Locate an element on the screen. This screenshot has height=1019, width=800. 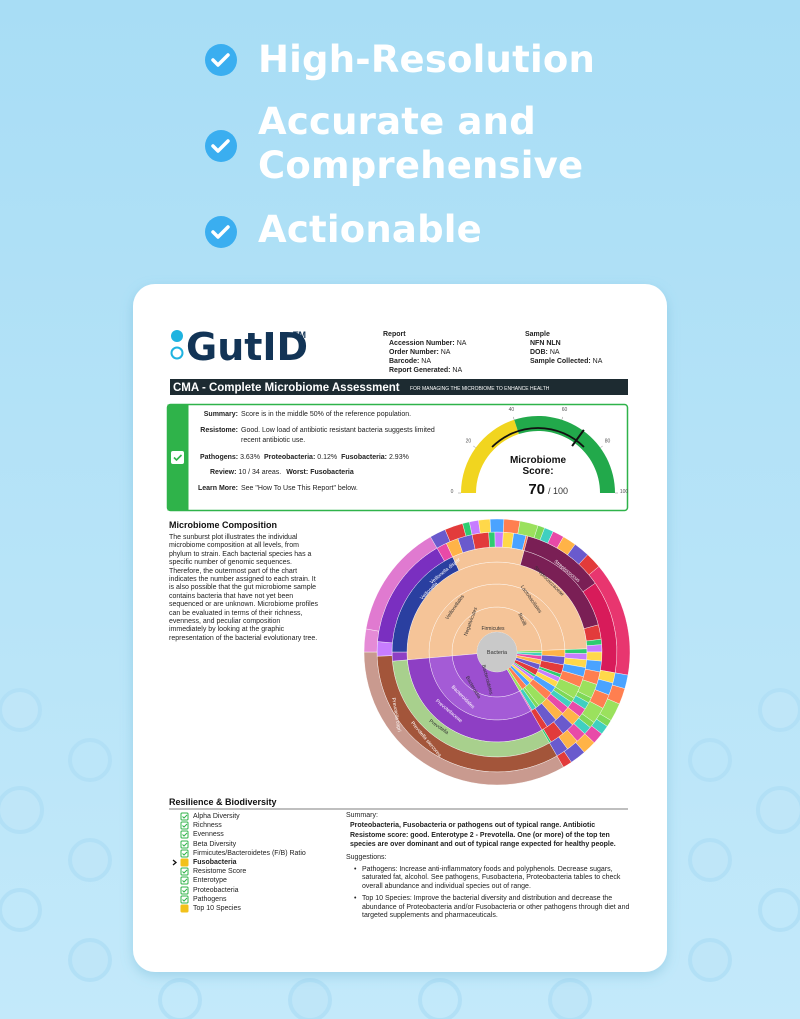
resilience-item: Proteobacteria is located at coordinates (257, 890).